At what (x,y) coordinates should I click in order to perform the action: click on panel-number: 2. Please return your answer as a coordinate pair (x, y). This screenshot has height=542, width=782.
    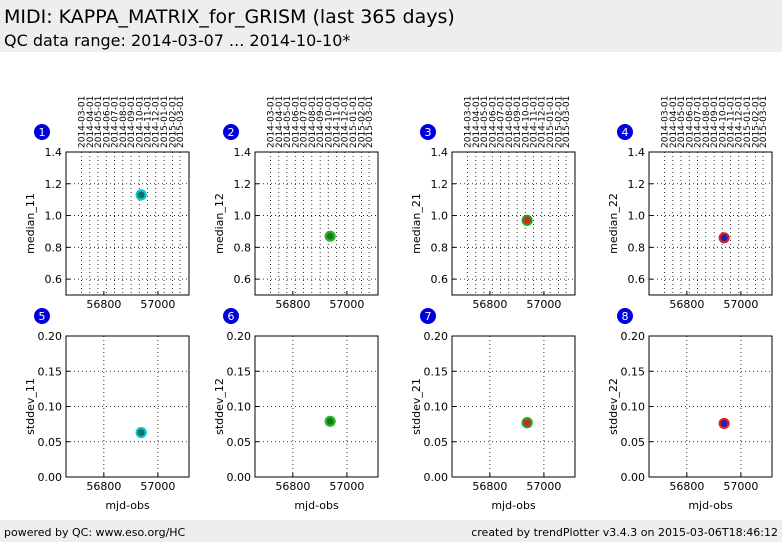
    Looking at the image, I should click on (231, 132).